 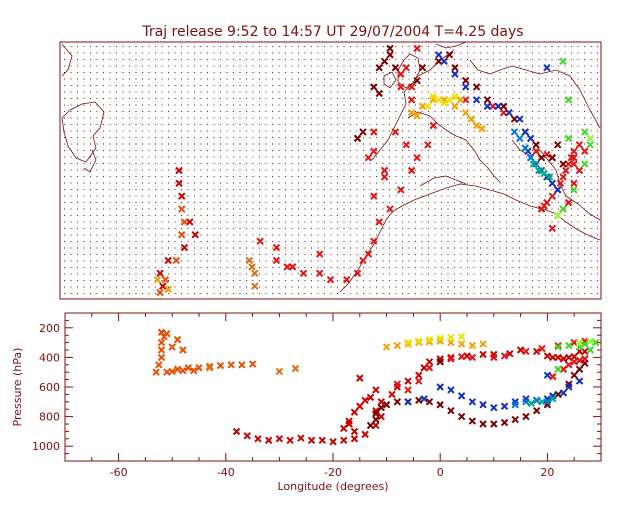 I want to click on coastline-africa, so click(x=470, y=238).